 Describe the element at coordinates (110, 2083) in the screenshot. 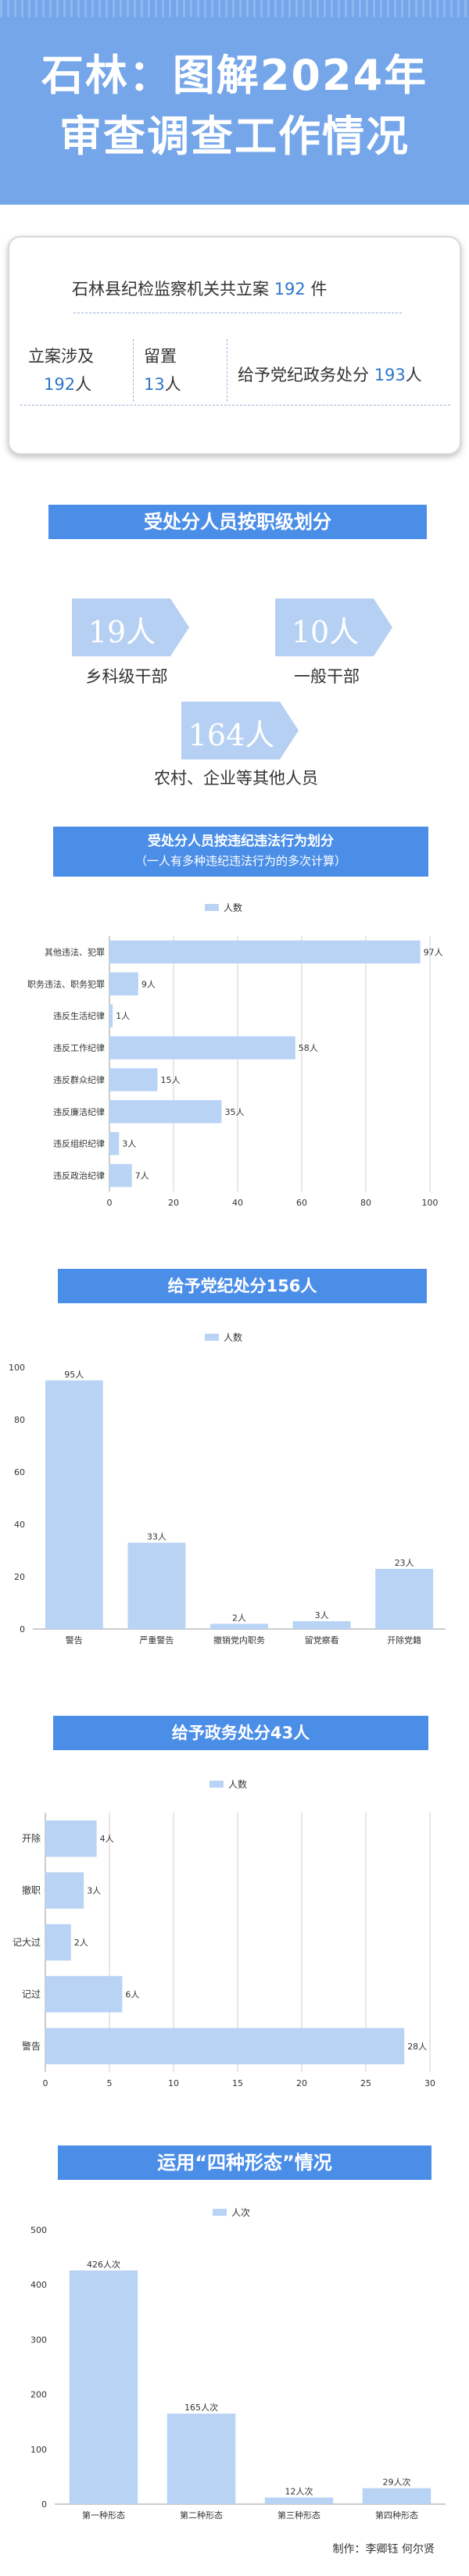

I see `x-tick-label: 5` at that location.